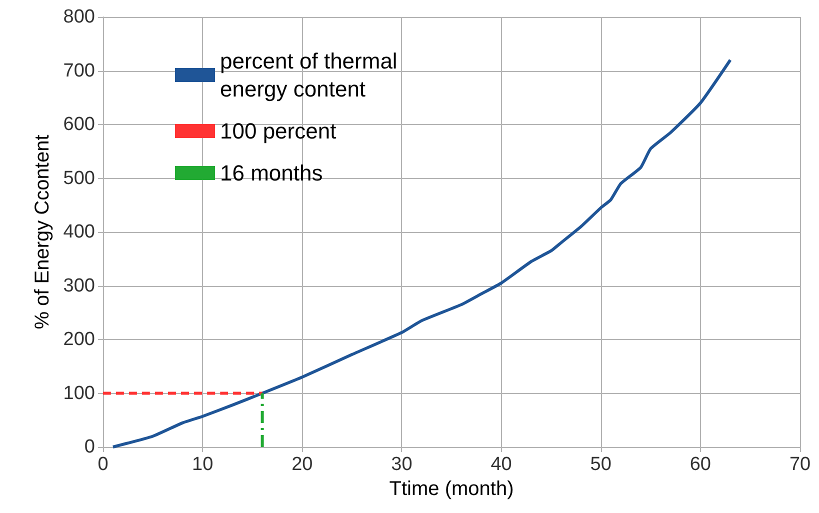 The height and width of the screenshot is (513, 819). I want to click on y-tick-label: 500, so click(79, 178).